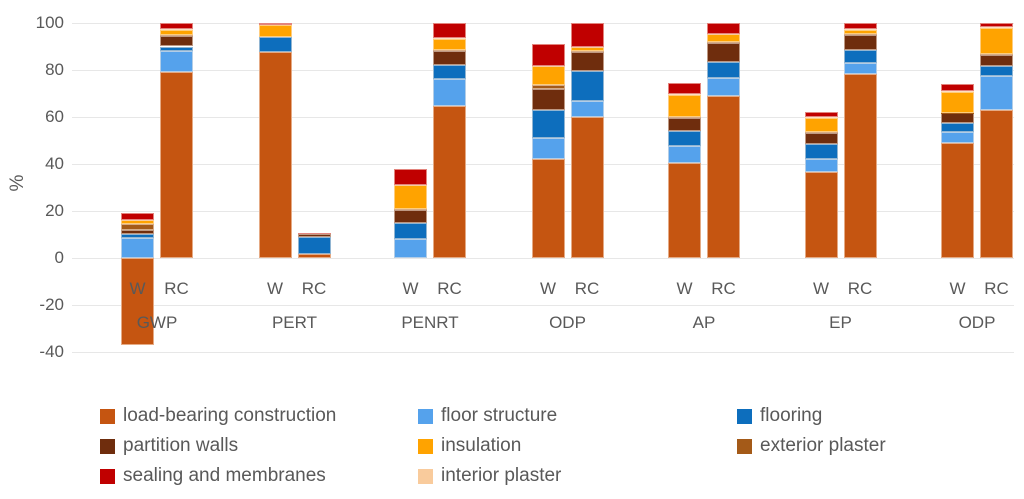 Image resolution: width=1024 pixels, height=499 pixels. I want to click on group-label-odp: ODP, so click(977, 322).